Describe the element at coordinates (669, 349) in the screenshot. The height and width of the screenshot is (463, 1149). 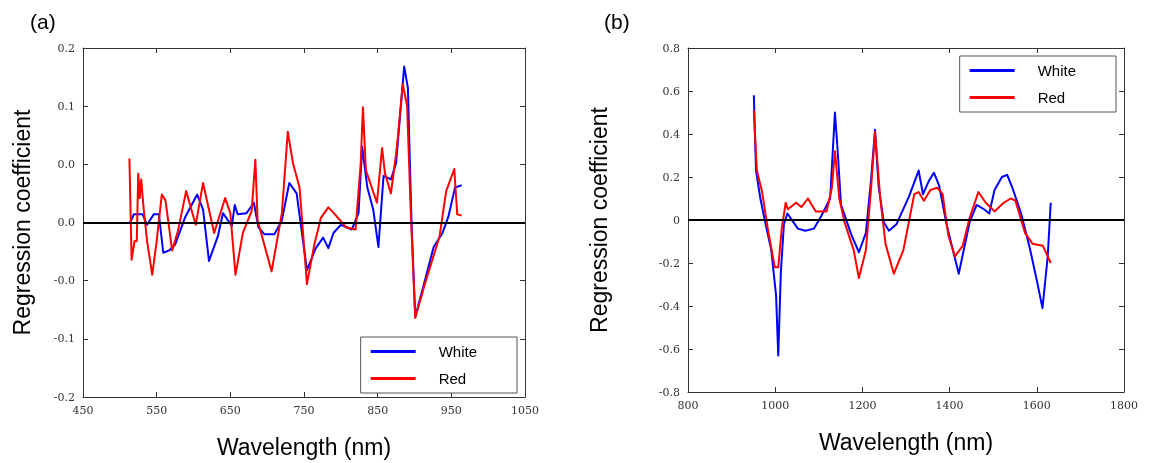
I see `y-tick-label: -0.6` at that location.